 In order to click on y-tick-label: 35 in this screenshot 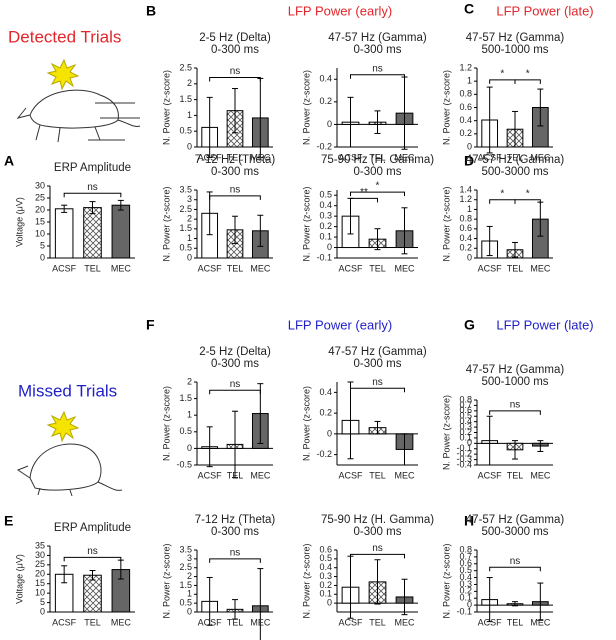, I will do `click(40, 545)`.